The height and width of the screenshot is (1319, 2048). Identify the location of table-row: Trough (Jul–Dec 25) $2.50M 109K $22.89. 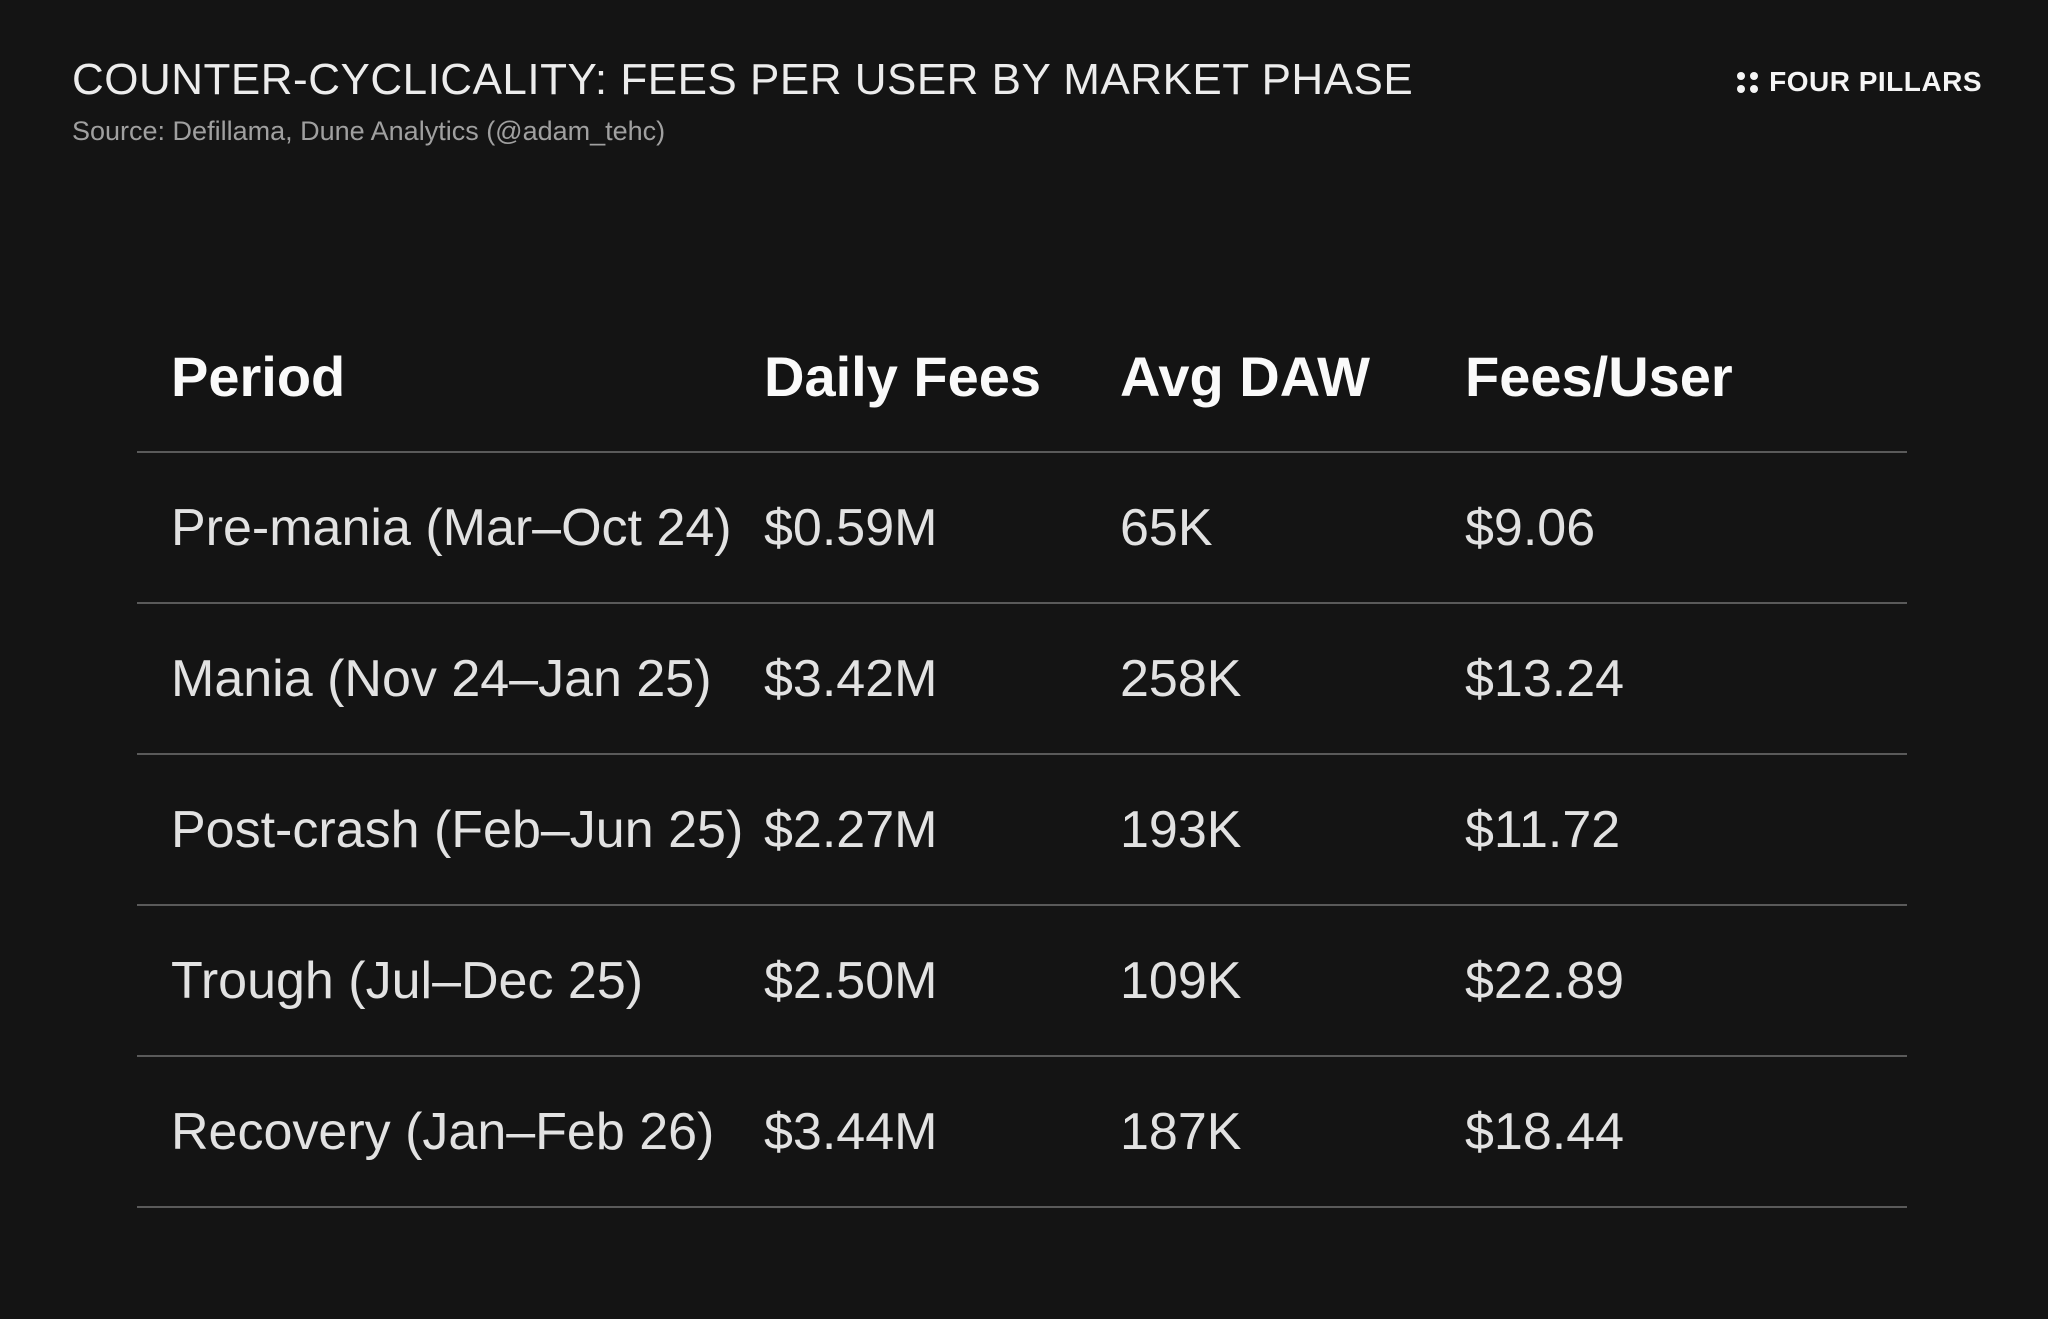
(1022, 981).